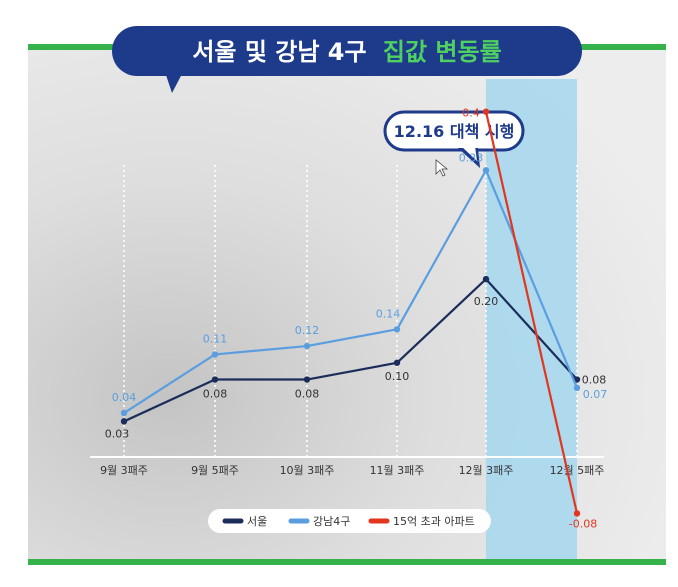 Image resolution: width=678 pixels, height=587 pixels. I want to click on legend-label: 서울, so click(257, 521).